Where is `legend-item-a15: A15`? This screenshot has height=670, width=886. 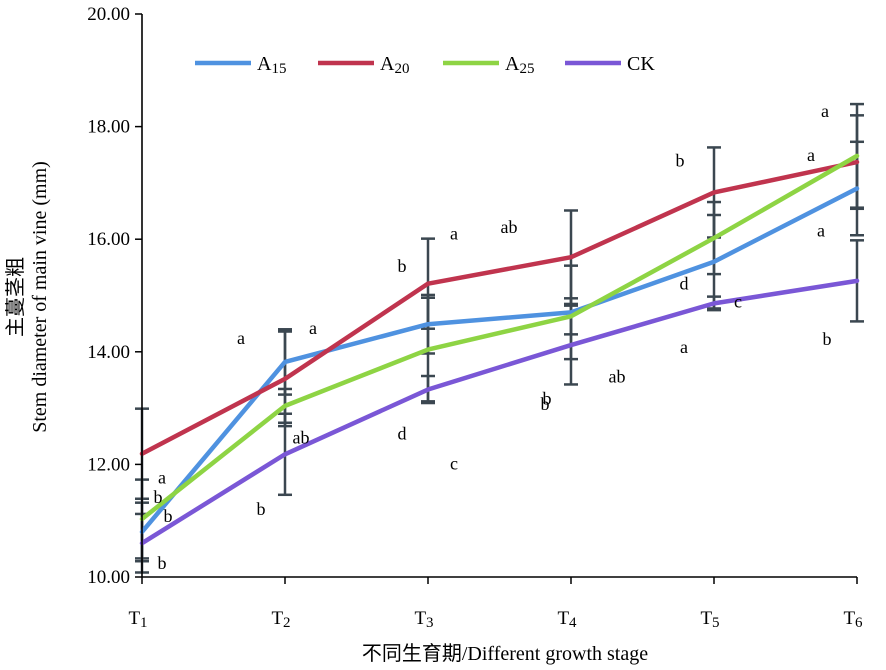
legend-item-a15: A15 is located at coordinates (240, 65).